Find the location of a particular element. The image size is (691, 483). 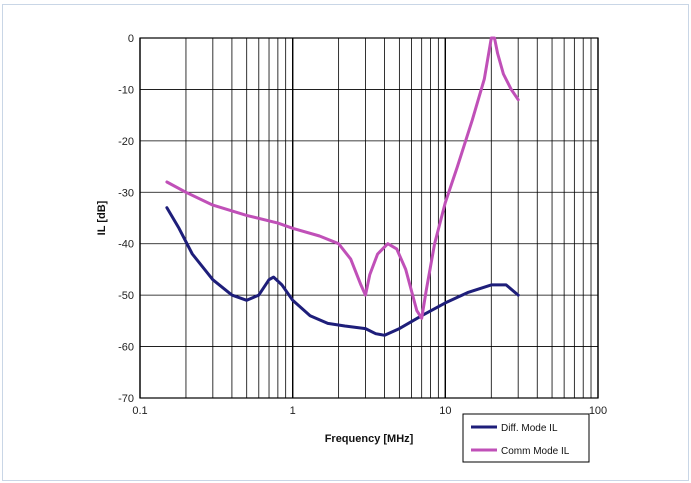

x-tick-label: 1 is located at coordinates (293, 411).